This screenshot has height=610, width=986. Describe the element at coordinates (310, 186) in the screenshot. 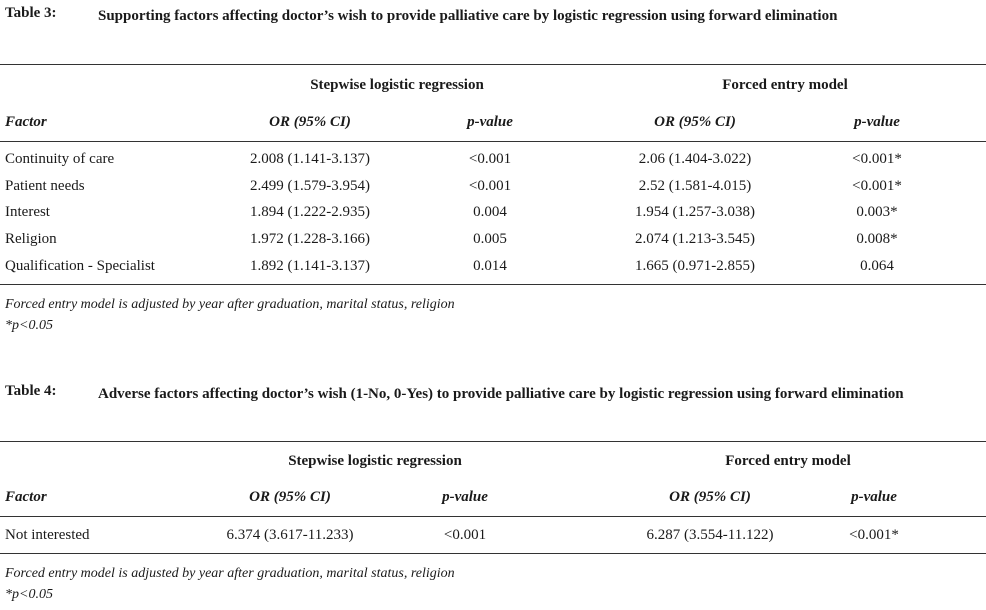

I see `or-cell: 2.499 (1.579-3.954)` at that location.